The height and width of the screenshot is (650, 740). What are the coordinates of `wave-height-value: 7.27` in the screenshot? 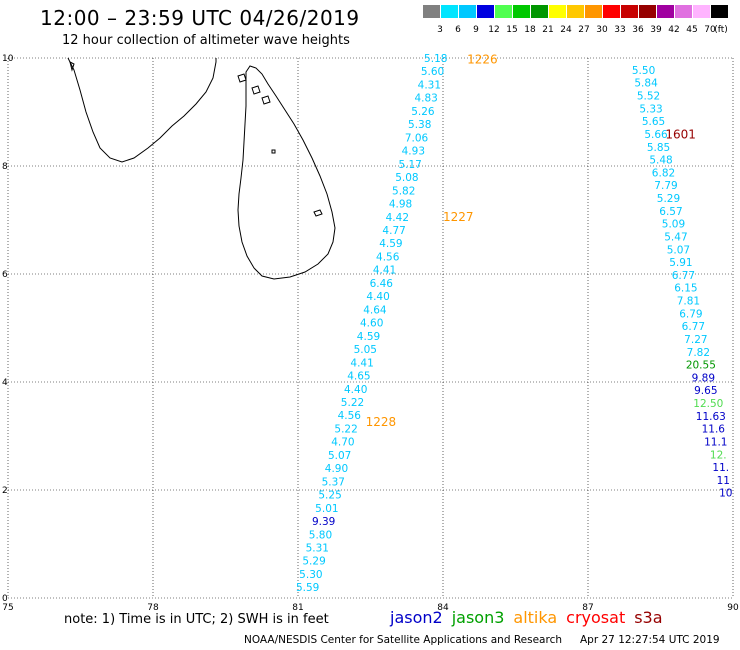 It's located at (695, 340).